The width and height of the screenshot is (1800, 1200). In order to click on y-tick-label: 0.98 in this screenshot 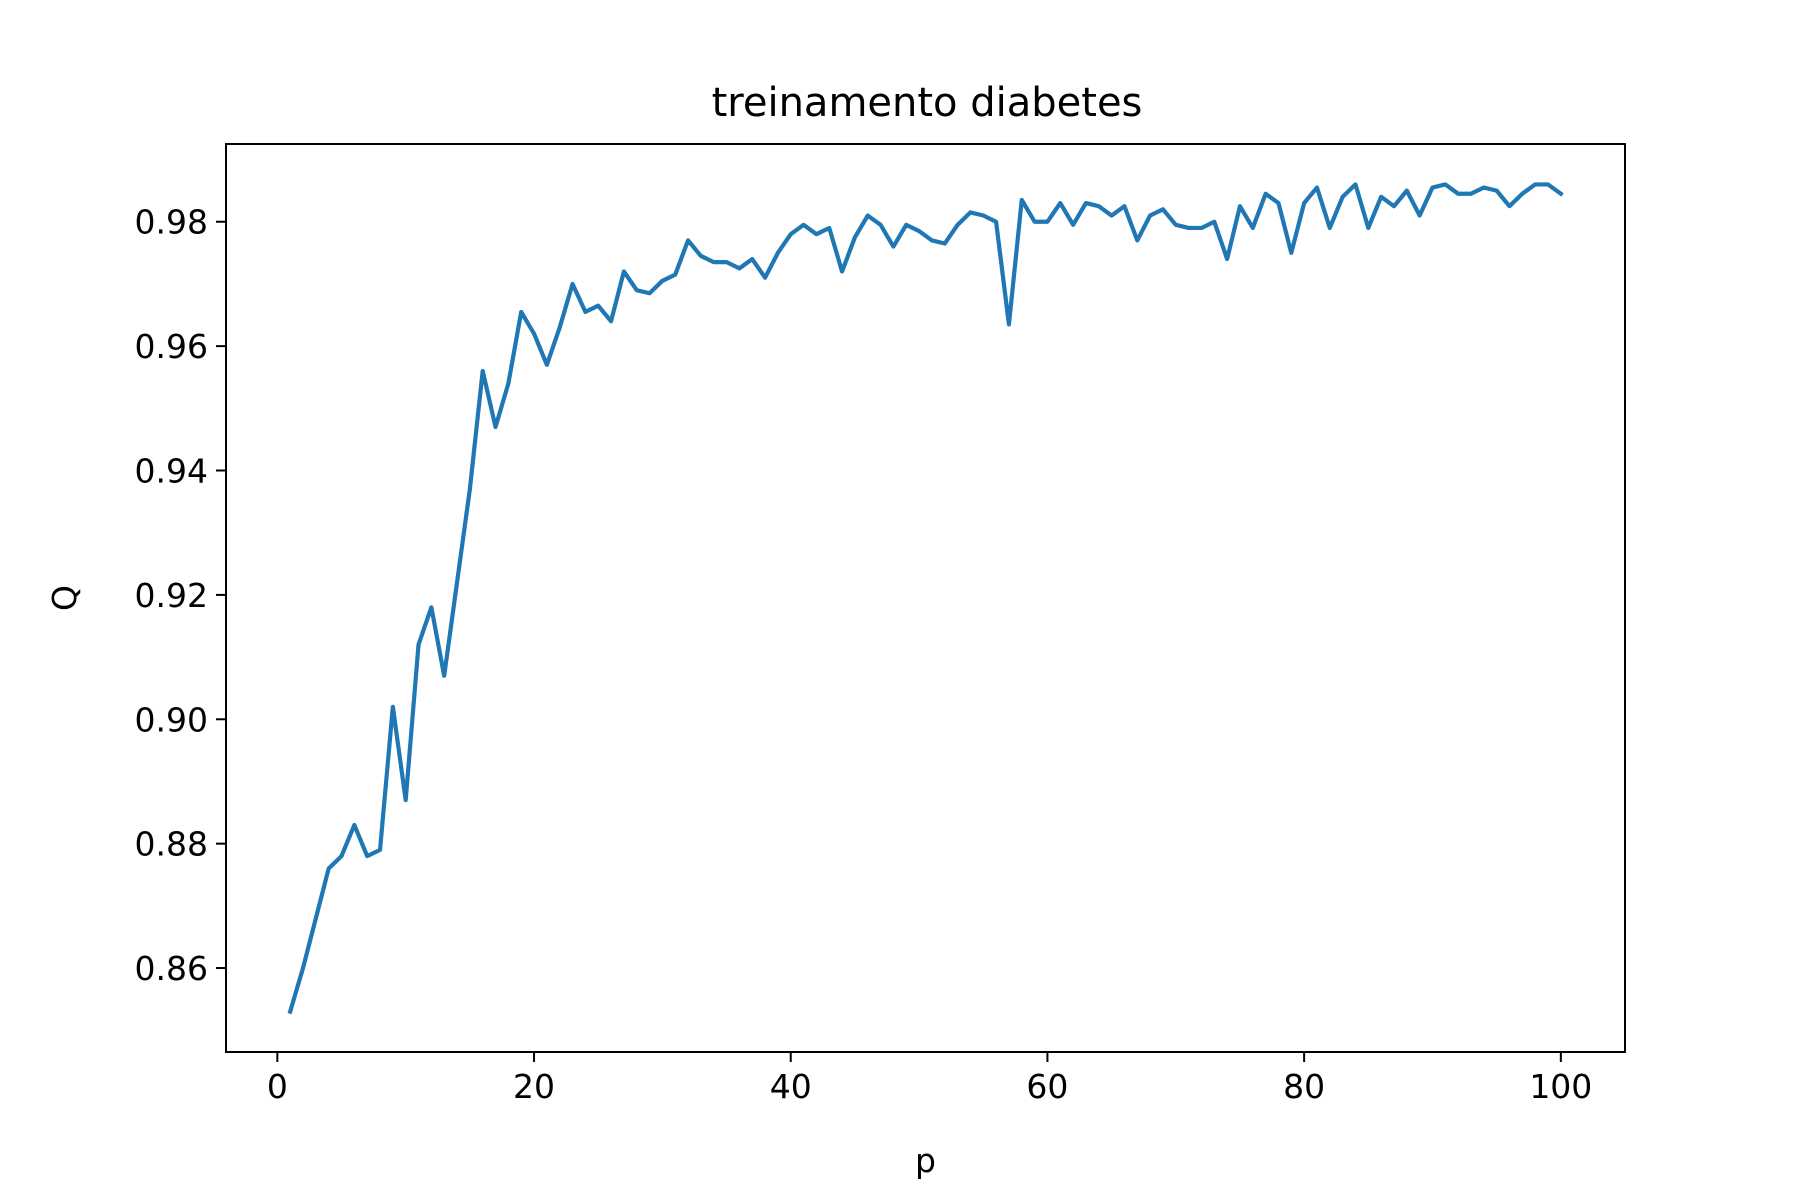, I will do `click(171, 222)`.